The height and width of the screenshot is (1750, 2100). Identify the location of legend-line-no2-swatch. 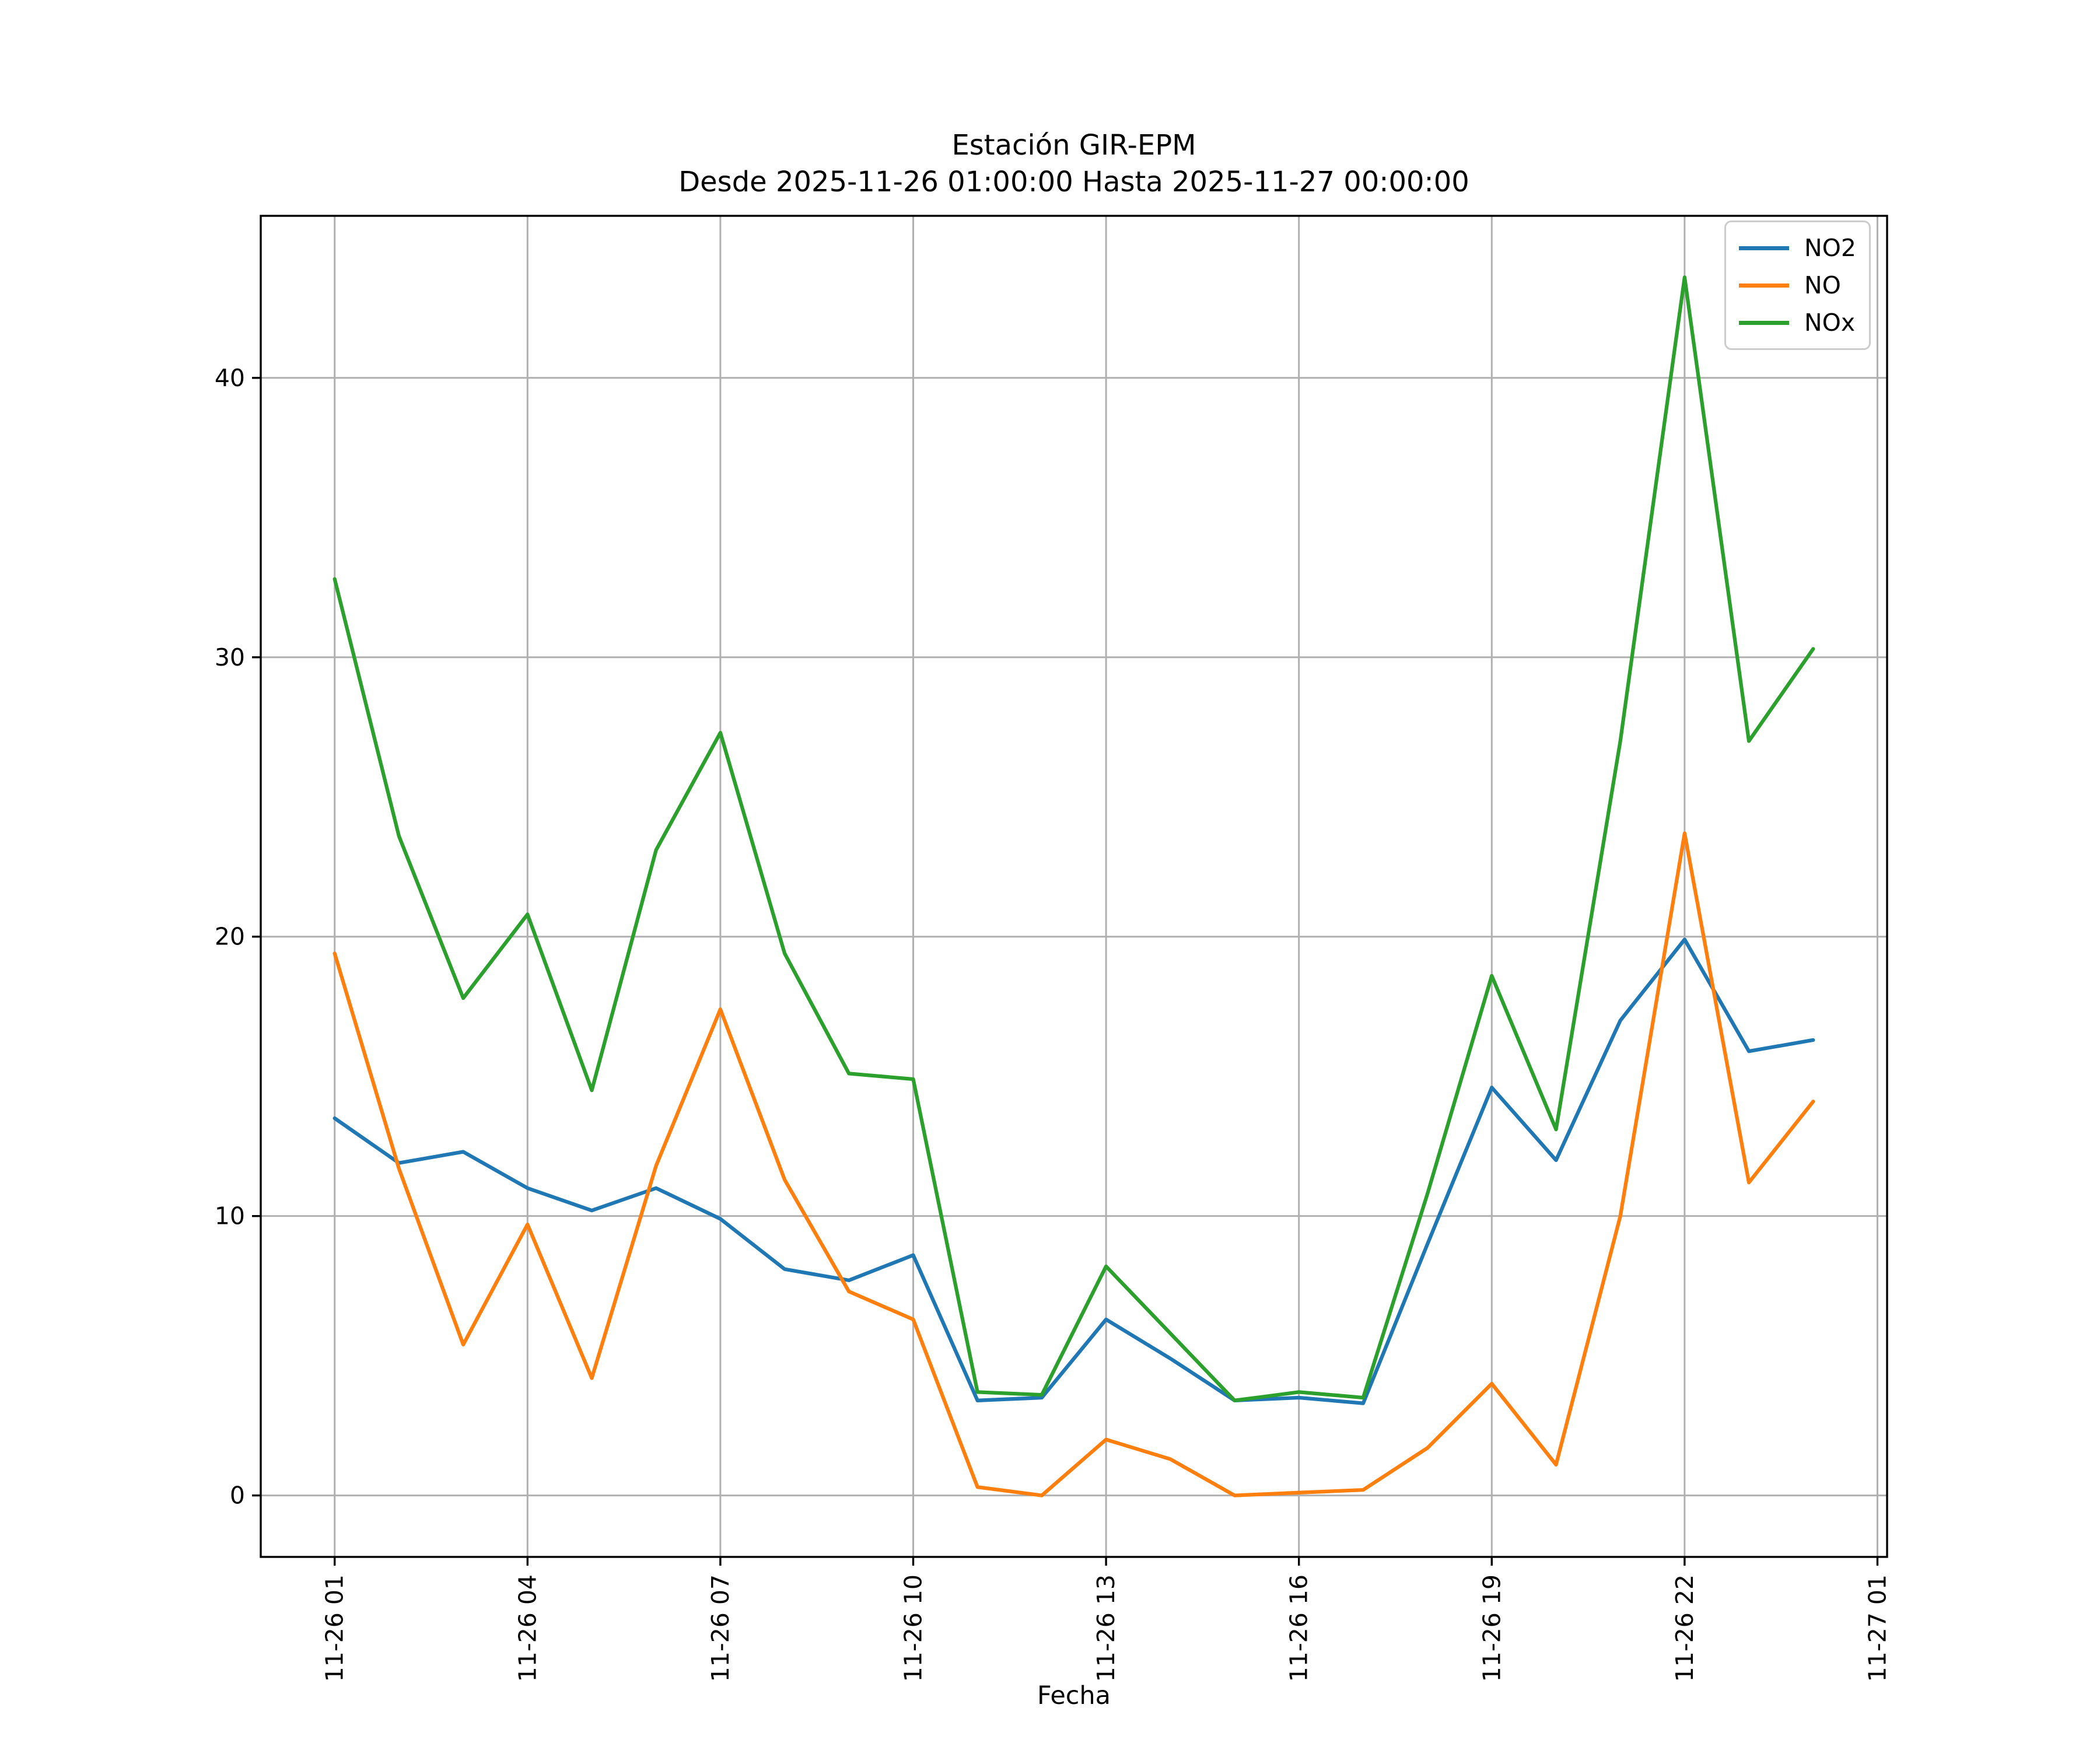
(1763, 248).